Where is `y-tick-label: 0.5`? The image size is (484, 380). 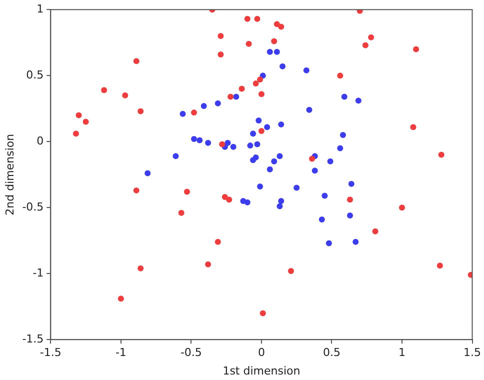 y-tick-label: 0.5 is located at coordinates (35, 75).